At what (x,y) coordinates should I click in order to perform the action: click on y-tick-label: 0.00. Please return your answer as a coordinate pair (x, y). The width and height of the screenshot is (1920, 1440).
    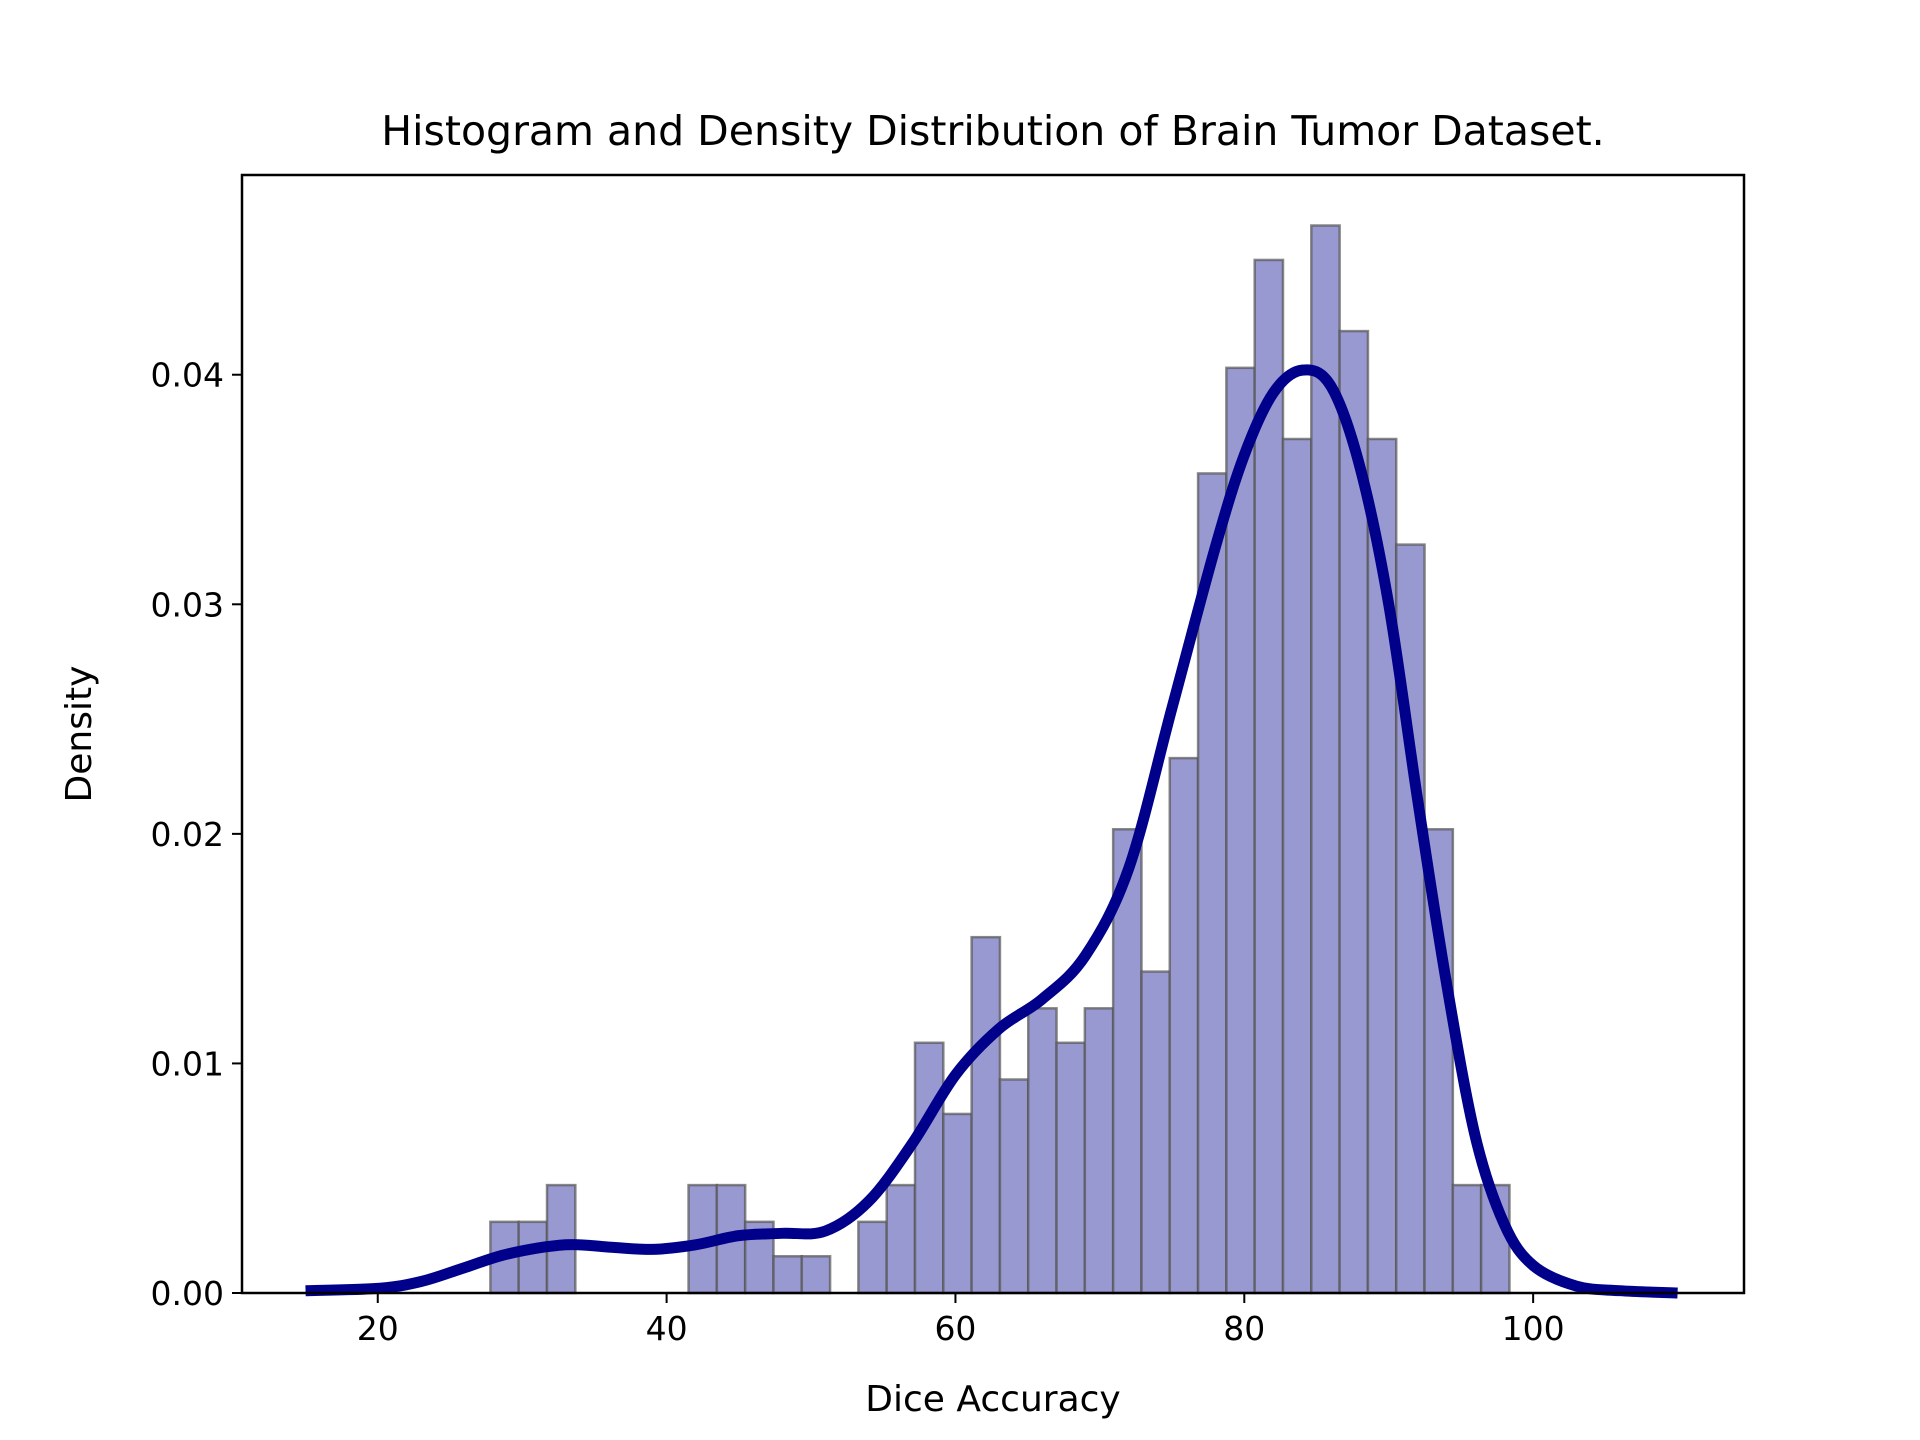
    Looking at the image, I should click on (187, 1293).